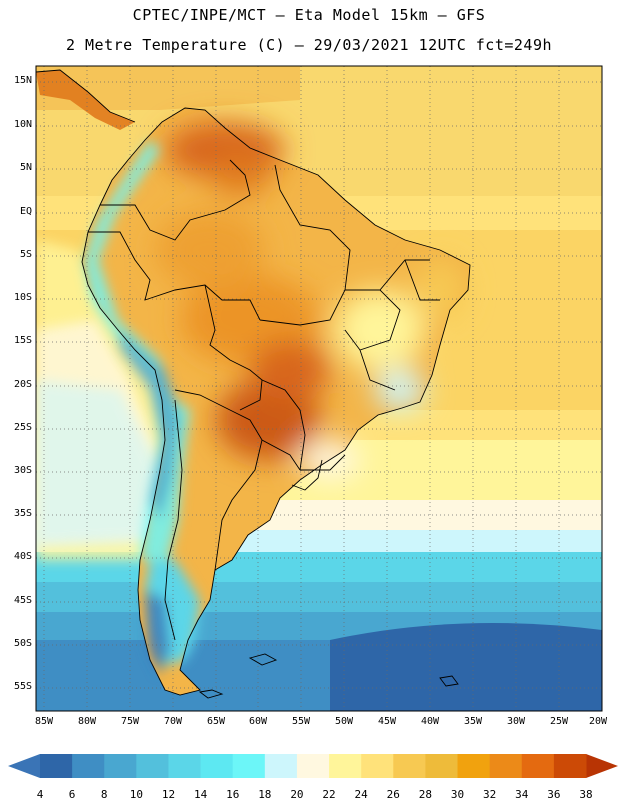  What do you see at coordinates (559, 721) in the screenshot?
I see `lon-label: 25W` at bounding box center [559, 721].